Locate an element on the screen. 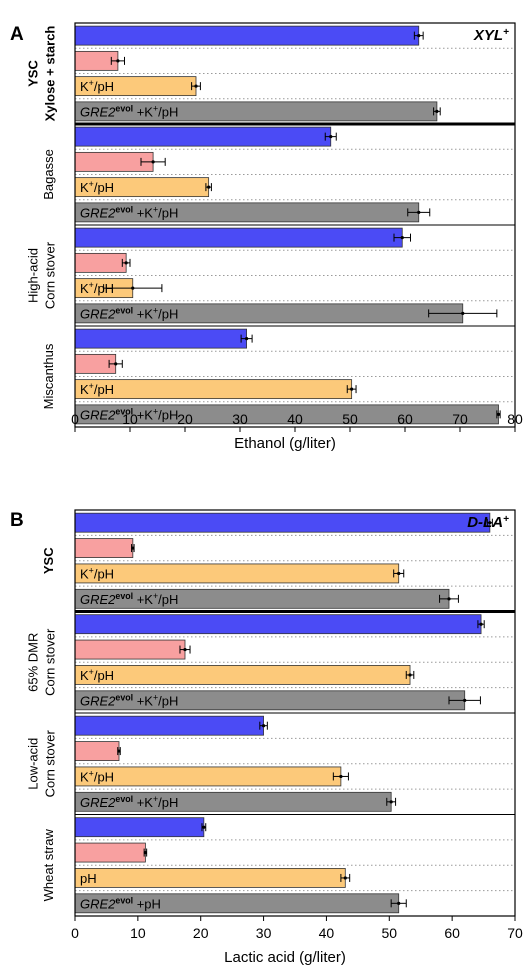  x-tick-label: 10 is located at coordinates (138, 933).